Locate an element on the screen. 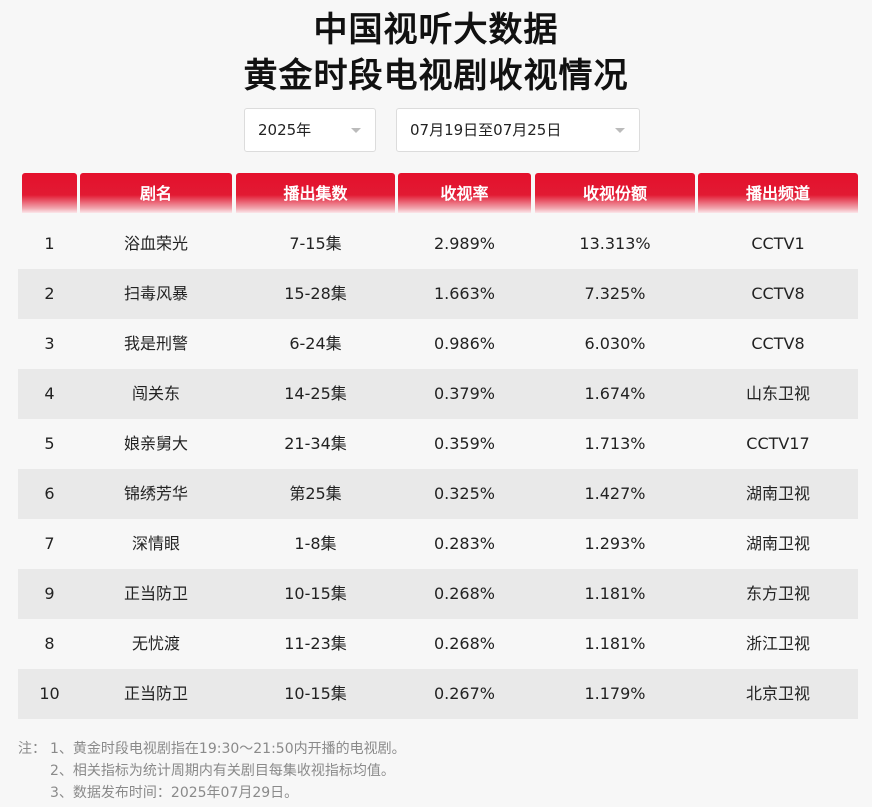  rank-cell: 5 is located at coordinates (49, 443).